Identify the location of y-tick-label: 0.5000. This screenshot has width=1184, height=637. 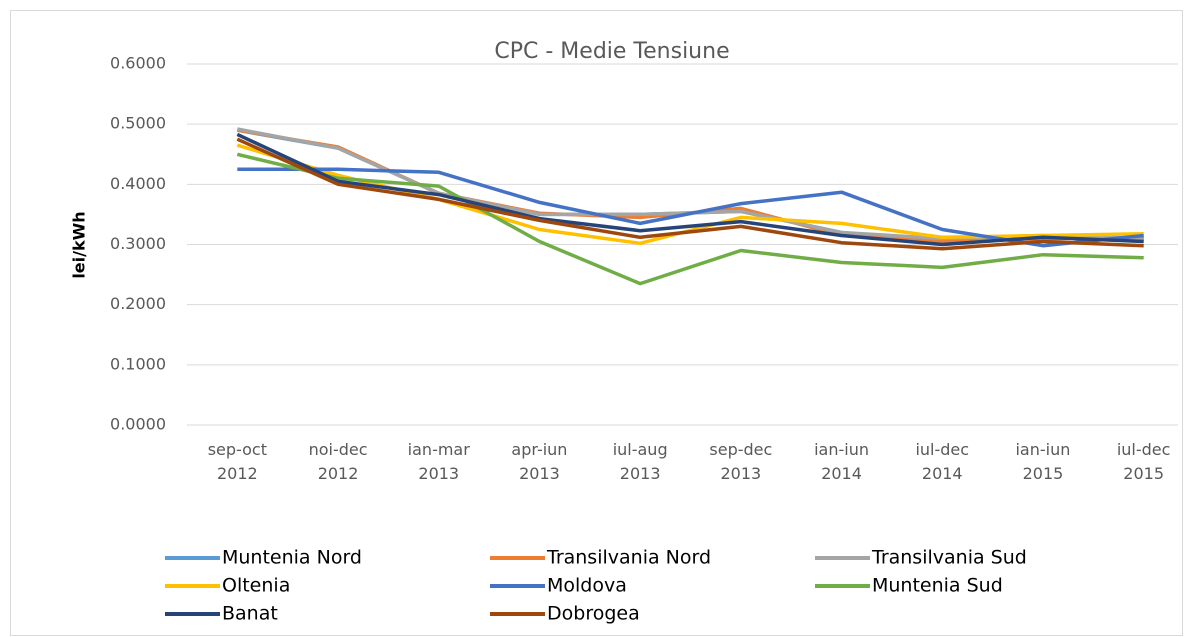
(138, 123).